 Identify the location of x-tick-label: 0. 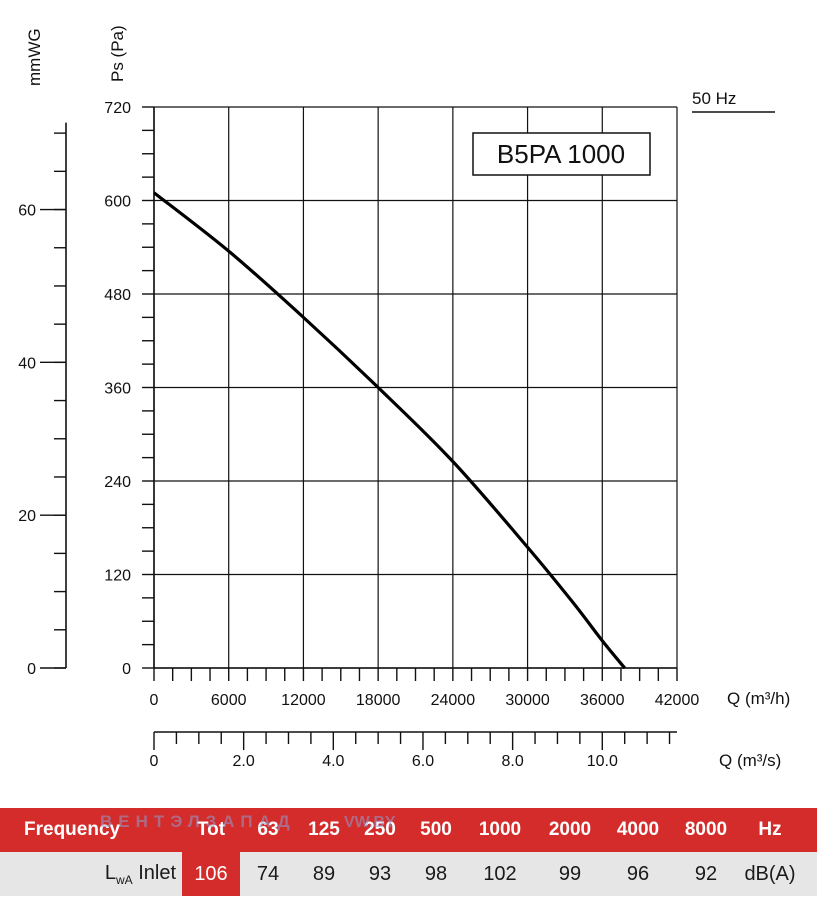
(154, 700).